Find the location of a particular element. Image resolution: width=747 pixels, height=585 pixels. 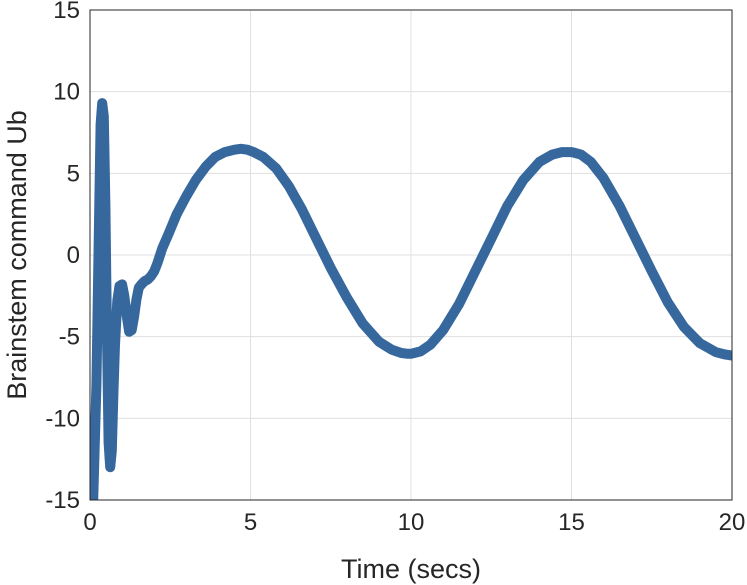

y-axis-label: Brainstem command Ub is located at coordinates (17, 255).